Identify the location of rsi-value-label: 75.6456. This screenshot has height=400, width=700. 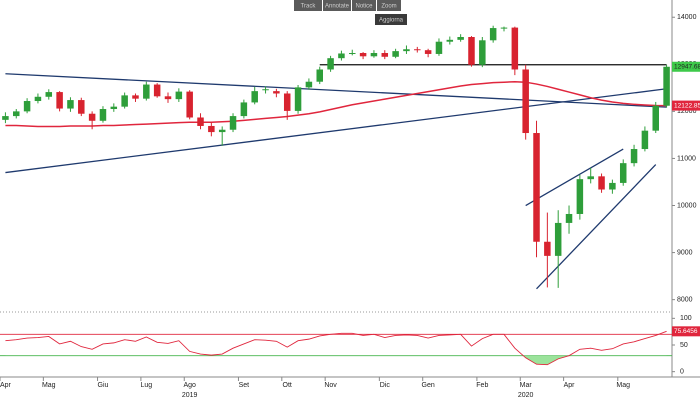
(686, 331).